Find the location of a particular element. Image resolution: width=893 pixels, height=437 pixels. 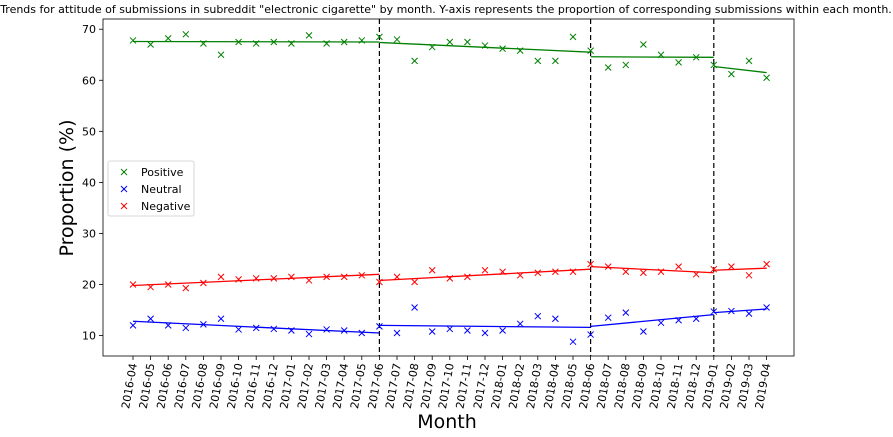

y-tick-label: 50 is located at coordinates (89, 131).